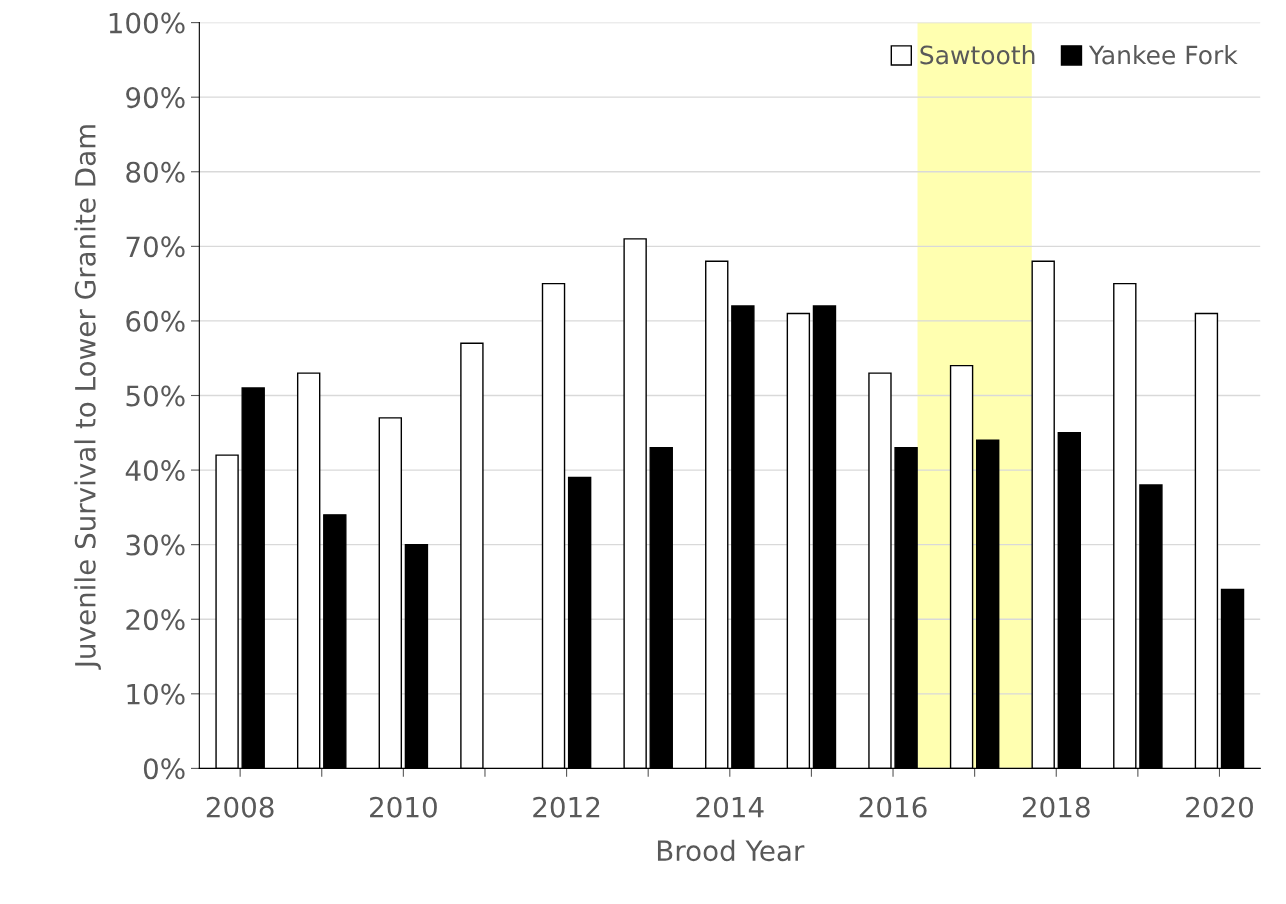 The width and height of the screenshot is (1286, 904). Describe the element at coordinates (893, 807) in the screenshot. I see `x-tick-label: 2016` at that location.